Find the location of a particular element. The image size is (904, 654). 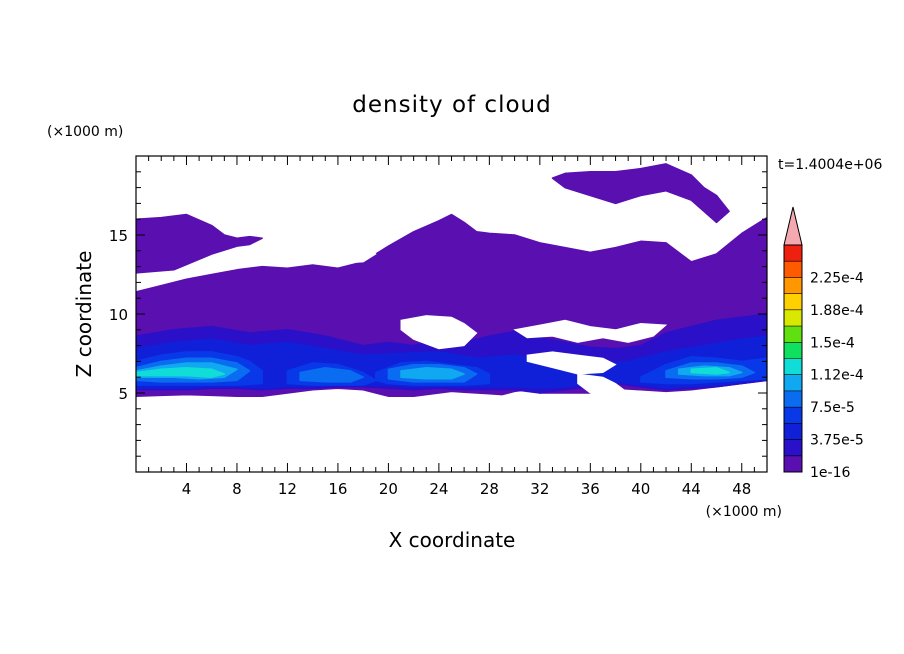

colorbar-label: 1e-16 is located at coordinates (830, 473).